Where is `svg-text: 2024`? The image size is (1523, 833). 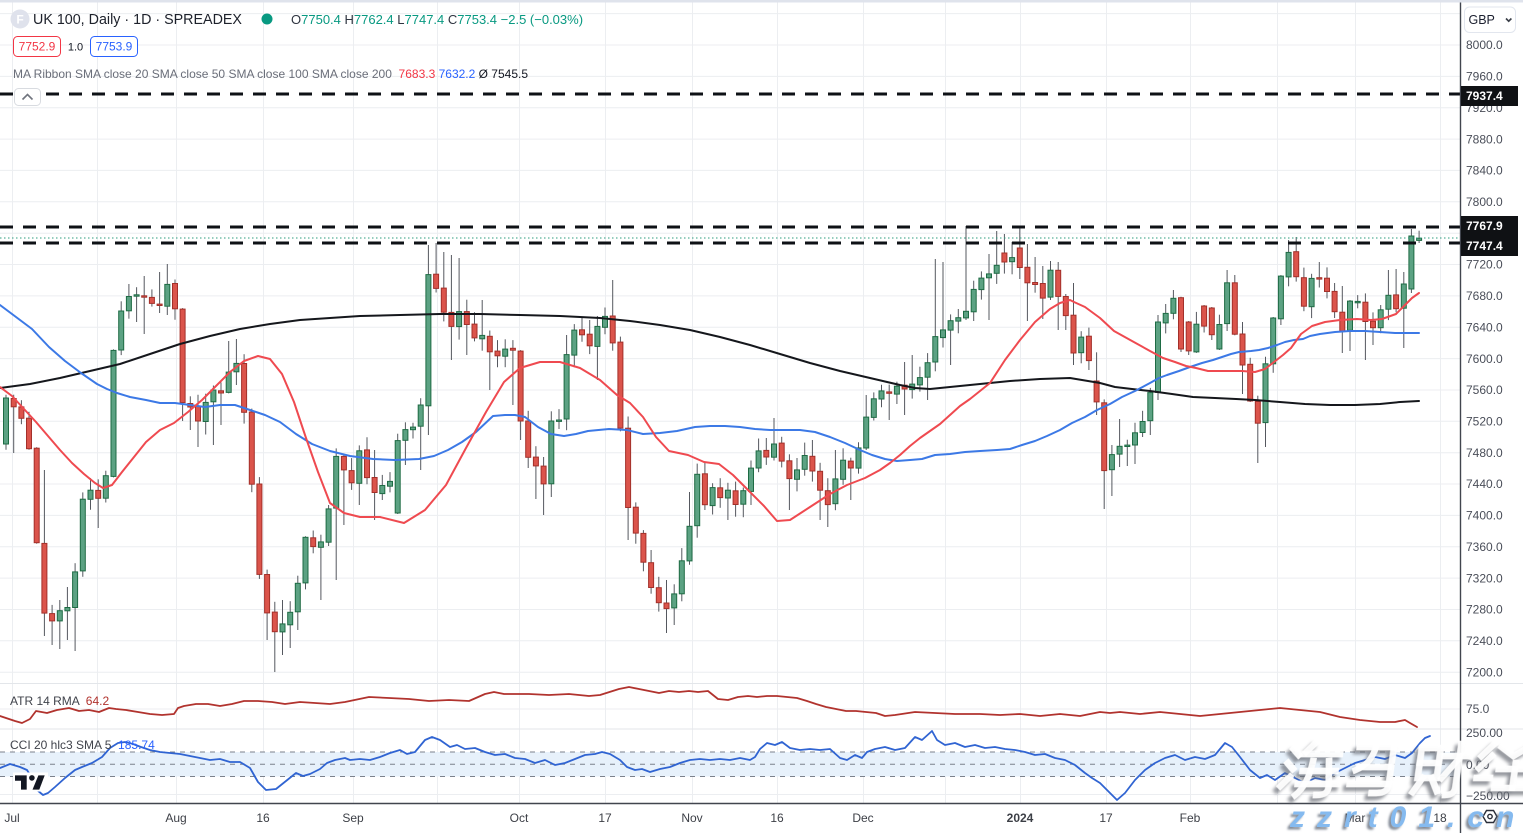 svg-text: 2024 is located at coordinates (1020, 818).